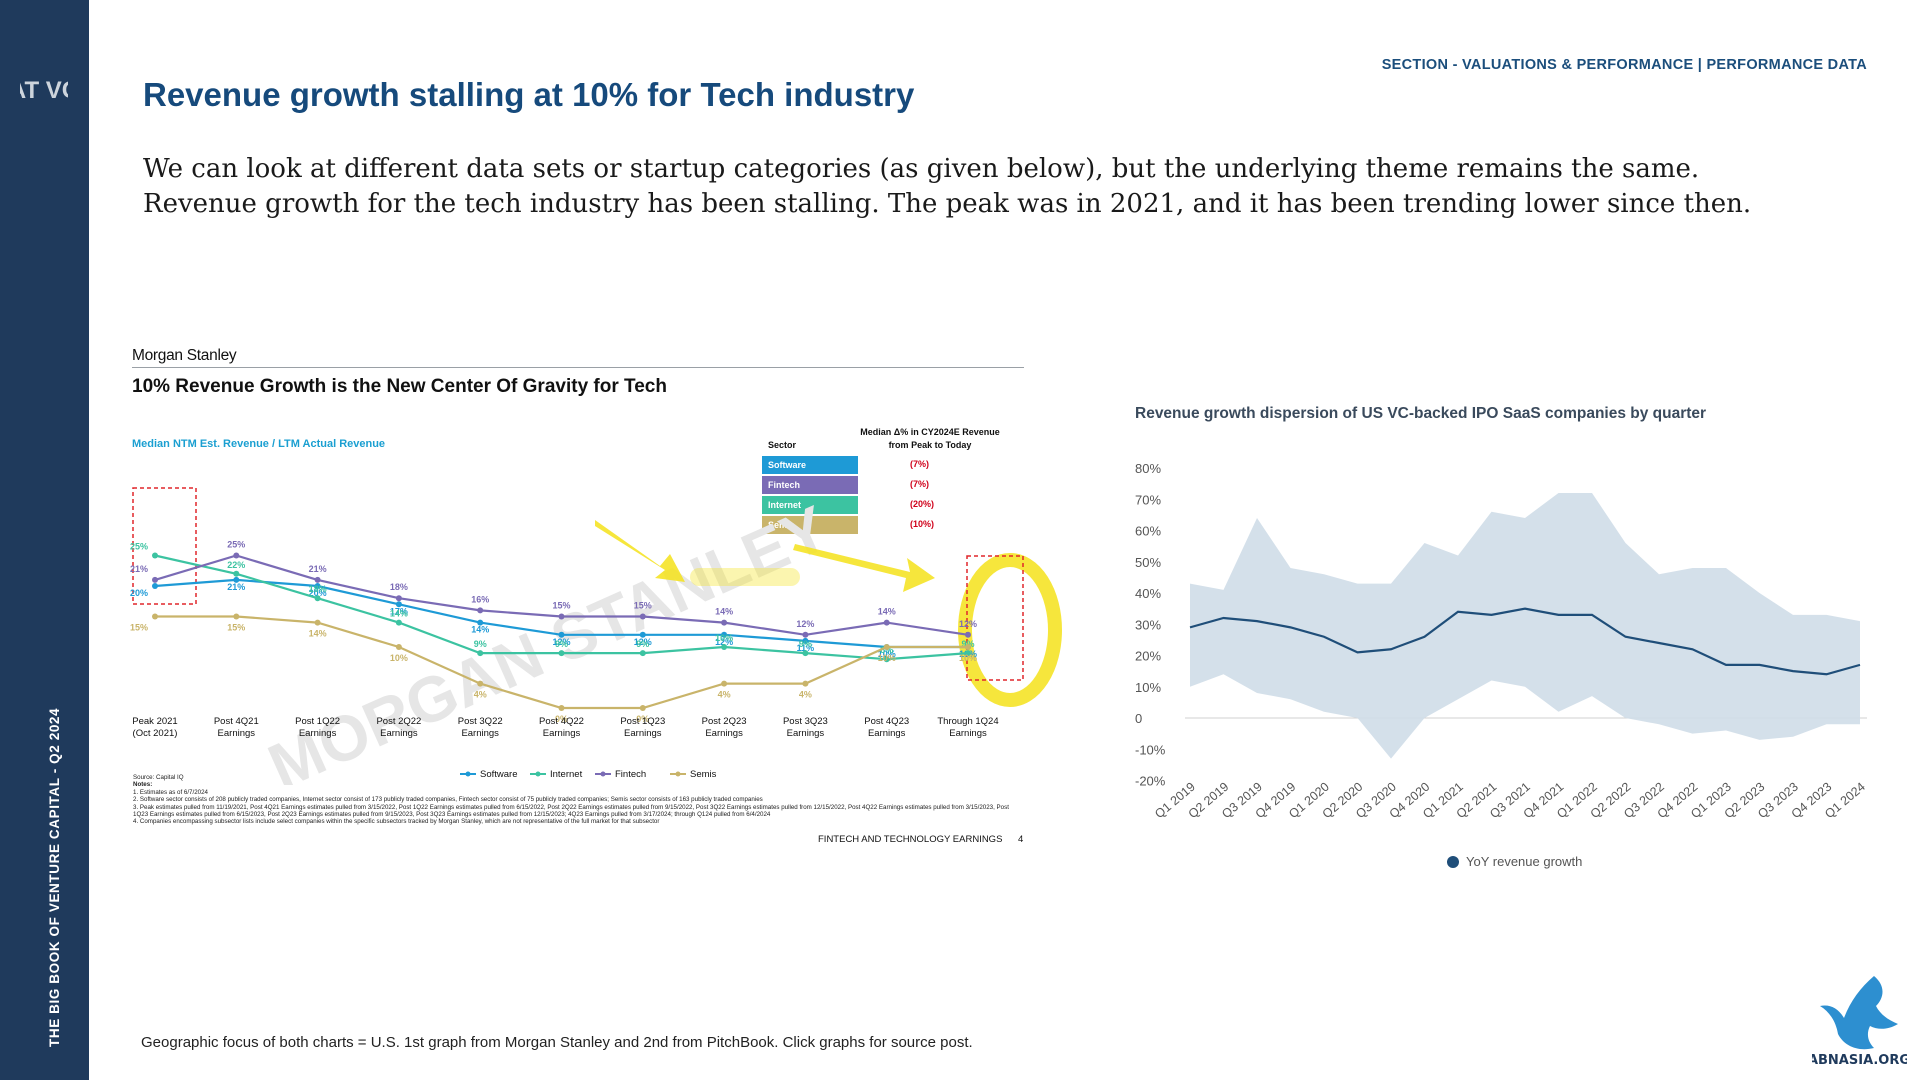 Image resolution: width=1920 pixels, height=1080 pixels. I want to click on pb-legend-marker, so click(1453, 862).